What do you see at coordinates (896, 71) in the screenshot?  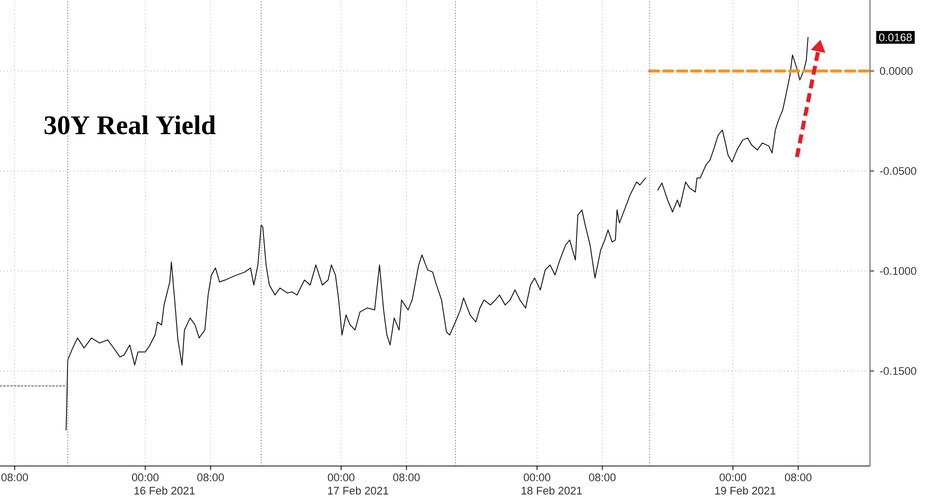 I see `y-tick-label: 0.0000` at bounding box center [896, 71].